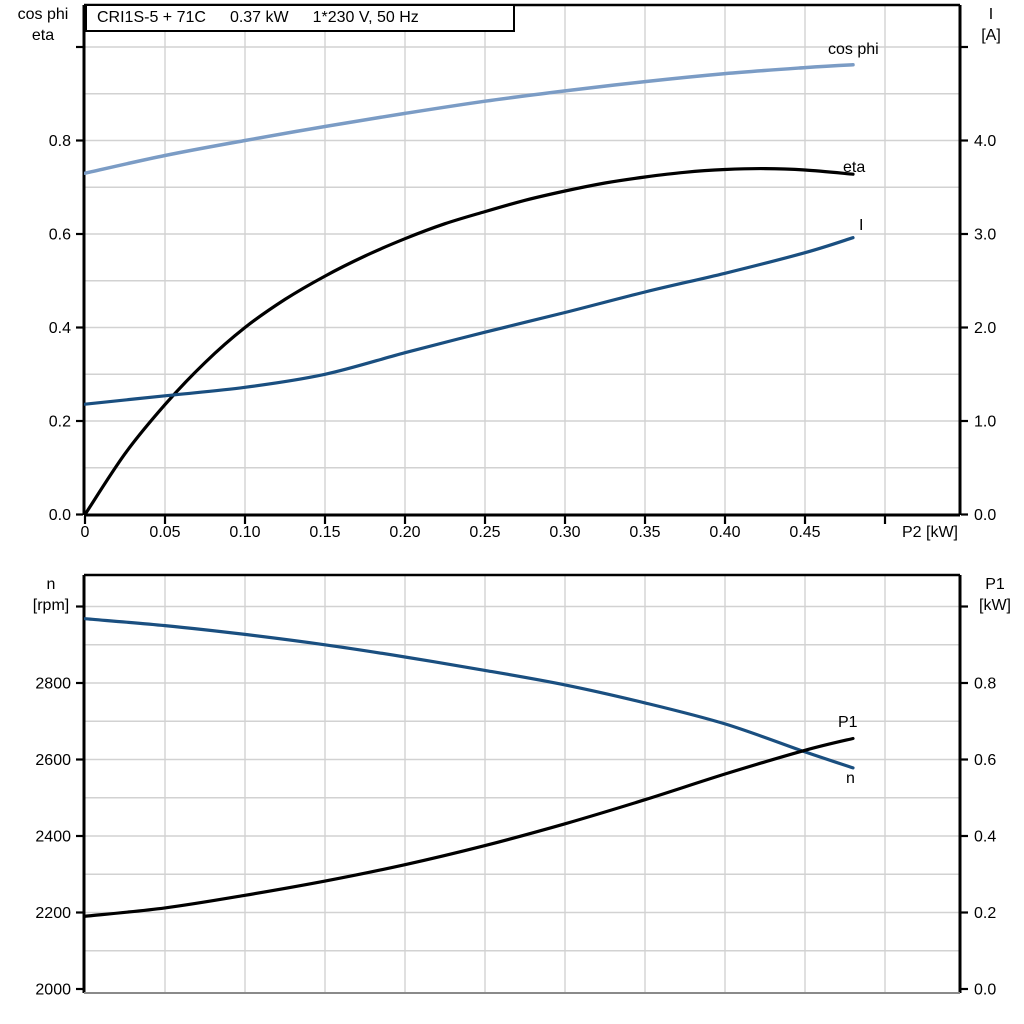 The width and height of the screenshot is (1024, 1024). I want to click on curve-n, so click(469, 693).